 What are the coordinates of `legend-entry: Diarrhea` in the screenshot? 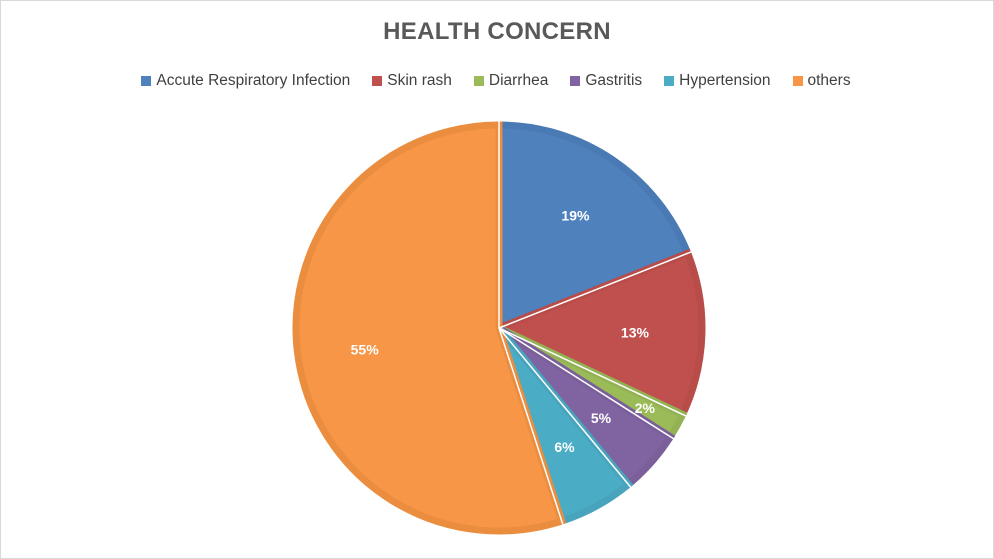 It's located at (511, 81).